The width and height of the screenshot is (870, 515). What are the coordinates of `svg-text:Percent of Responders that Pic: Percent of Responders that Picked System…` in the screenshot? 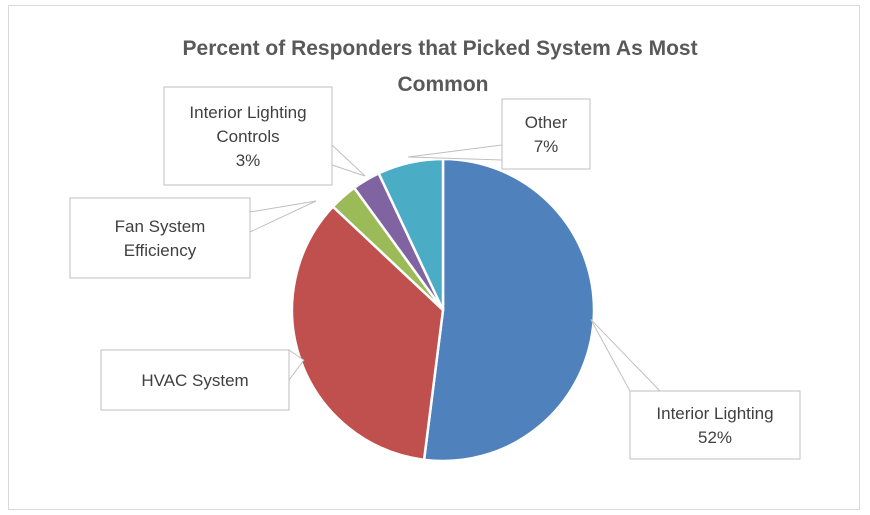 It's located at (443, 66).